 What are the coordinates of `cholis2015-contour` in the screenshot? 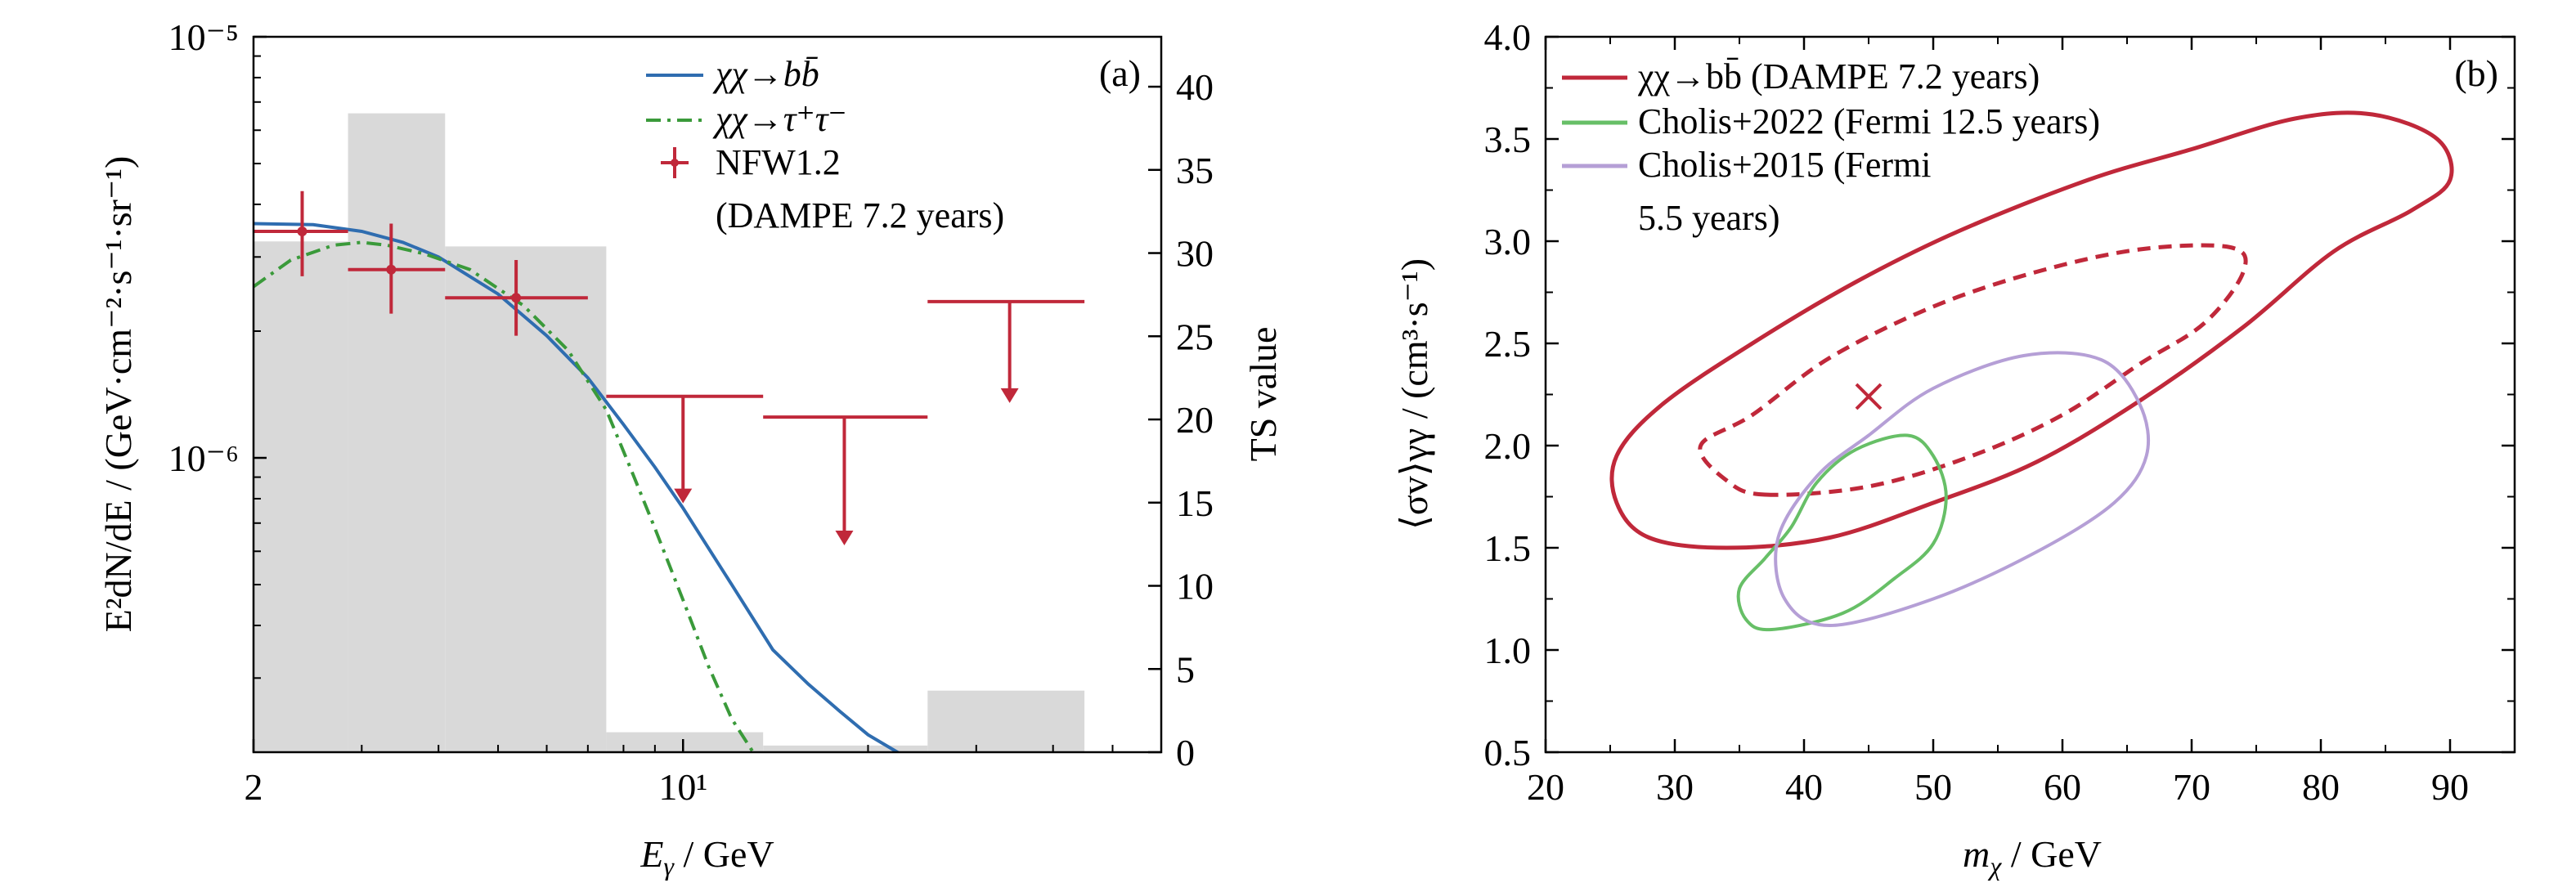 It's located at (1963, 489).